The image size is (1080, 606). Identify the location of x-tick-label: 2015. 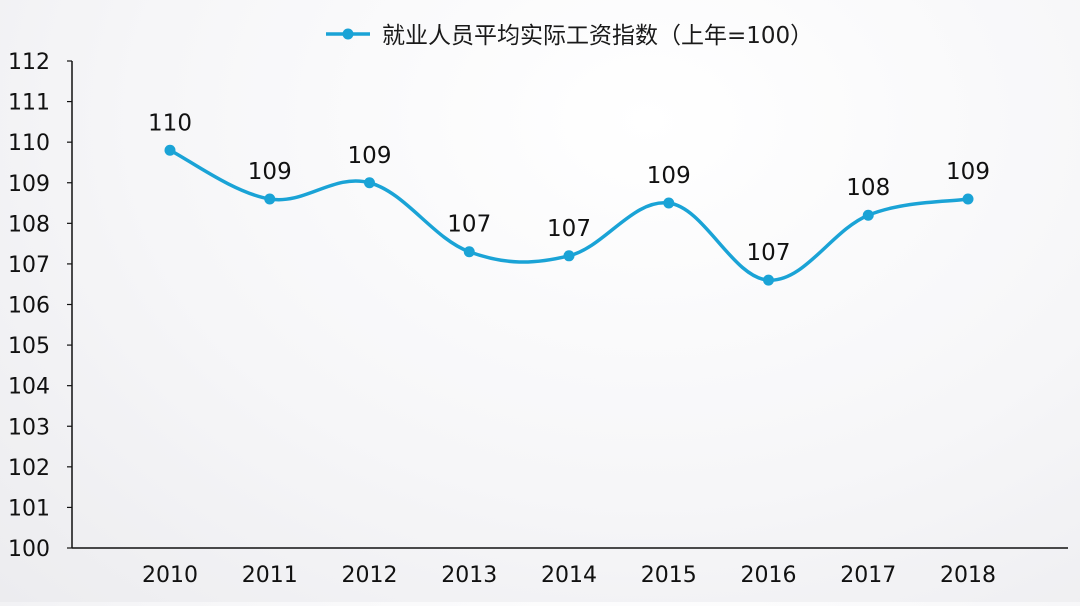
(669, 575).